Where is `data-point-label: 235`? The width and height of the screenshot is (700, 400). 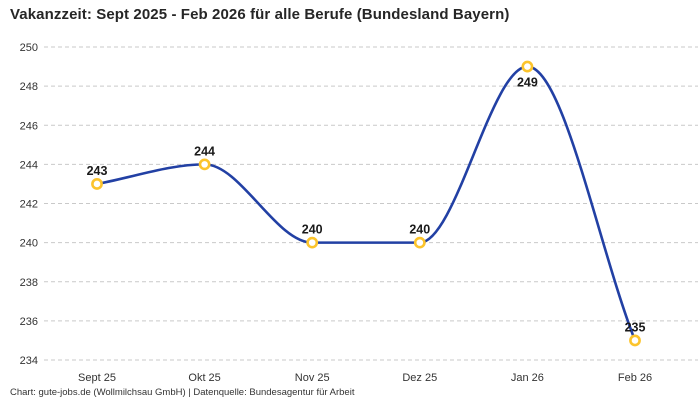
data-point-label: 235 is located at coordinates (635, 327).